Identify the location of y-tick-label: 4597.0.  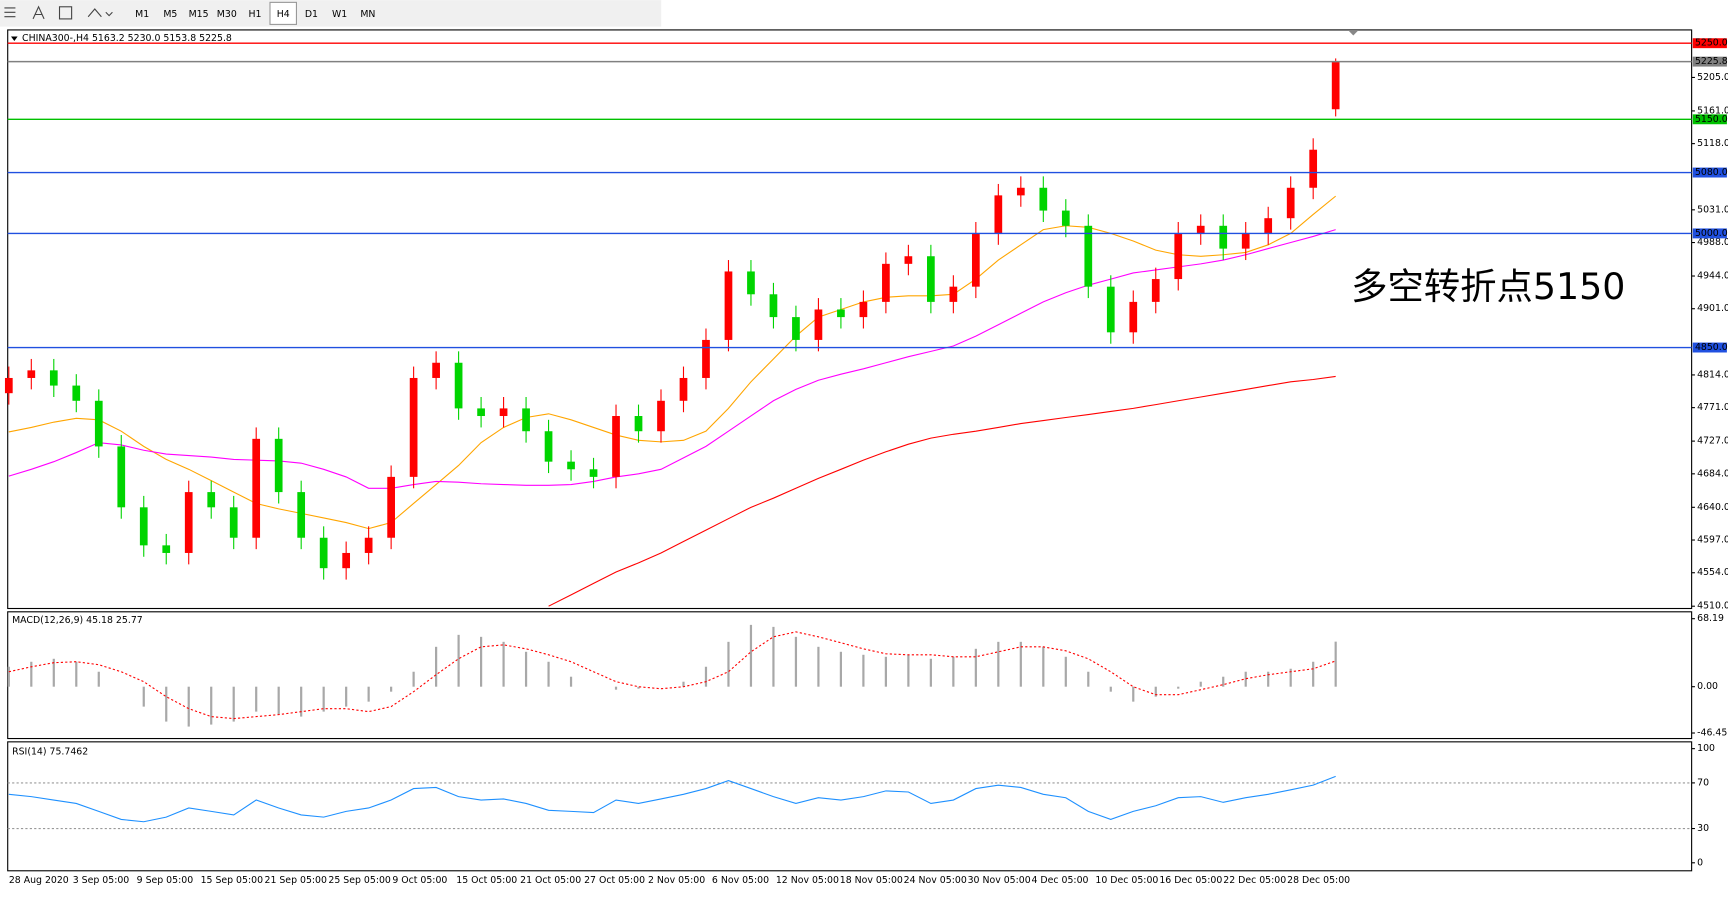
(1712, 540).